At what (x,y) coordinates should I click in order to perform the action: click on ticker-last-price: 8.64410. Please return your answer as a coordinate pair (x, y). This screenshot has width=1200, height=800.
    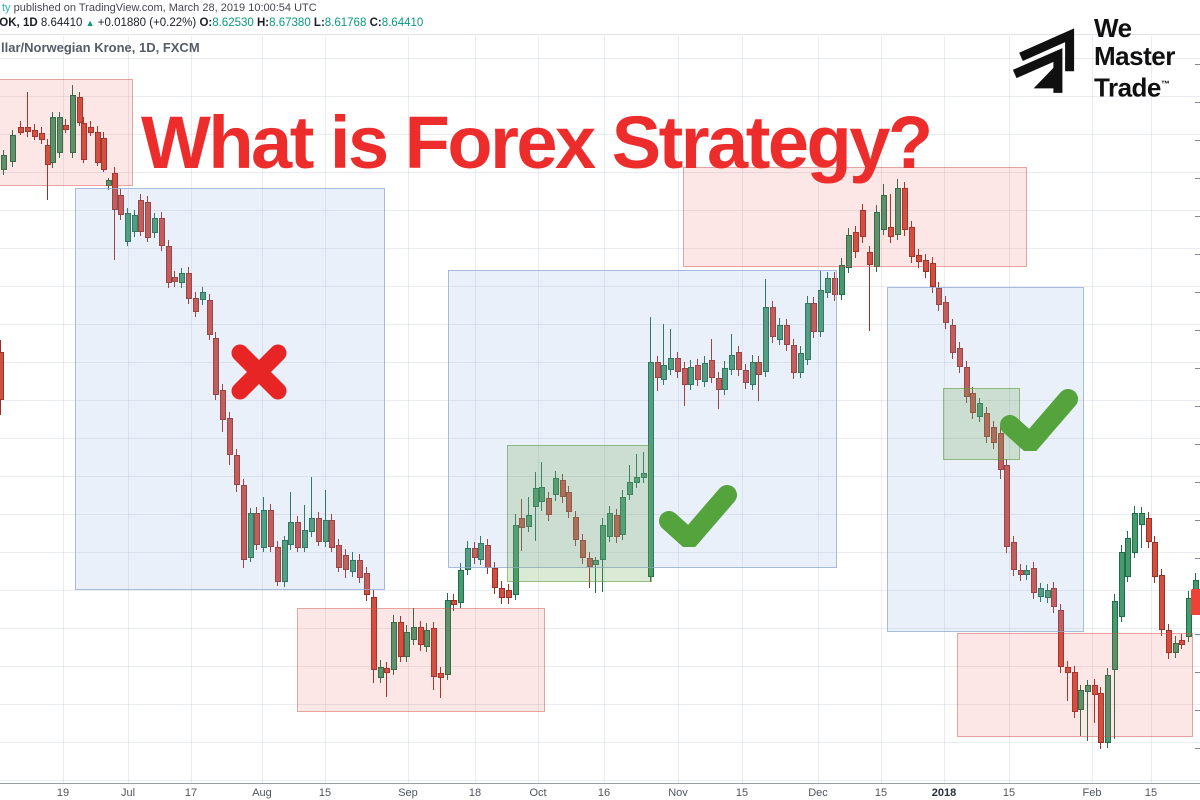
    Looking at the image, I should click on (61, 23).